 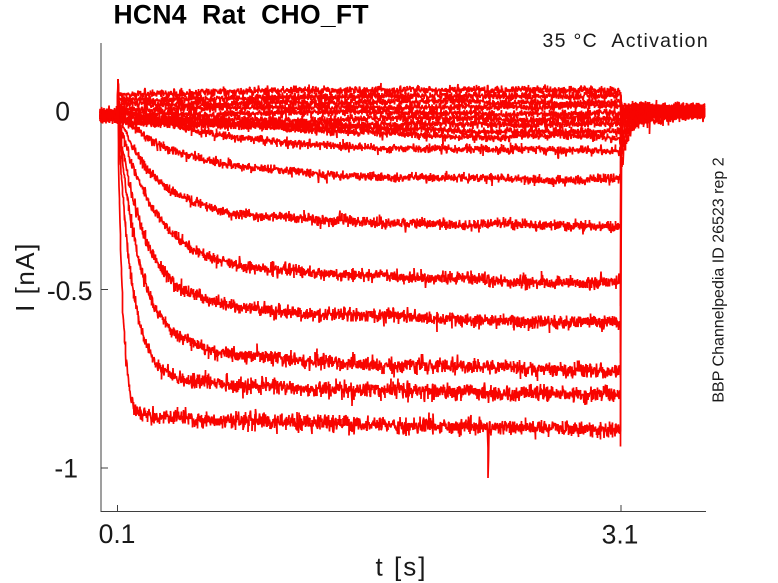 I want to click on svg-text: 0.1, so click(x=117, y=534).